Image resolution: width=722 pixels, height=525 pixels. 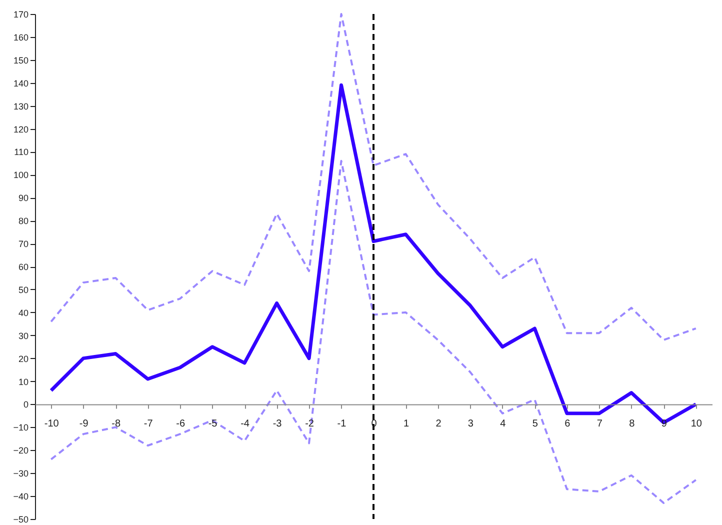 I want to click on y-tick-label: −10, so click(x=20, y=427).